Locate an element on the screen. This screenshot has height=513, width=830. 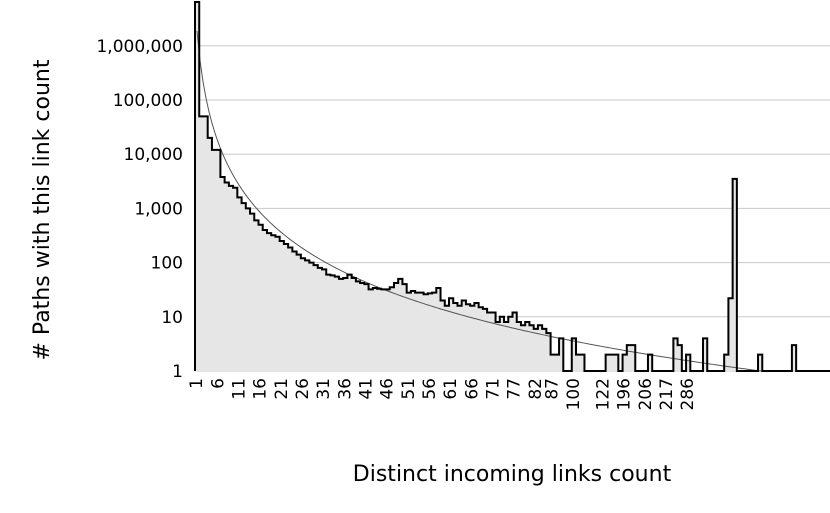
x-tick-label: 87 is located at coordinates (553, 389).